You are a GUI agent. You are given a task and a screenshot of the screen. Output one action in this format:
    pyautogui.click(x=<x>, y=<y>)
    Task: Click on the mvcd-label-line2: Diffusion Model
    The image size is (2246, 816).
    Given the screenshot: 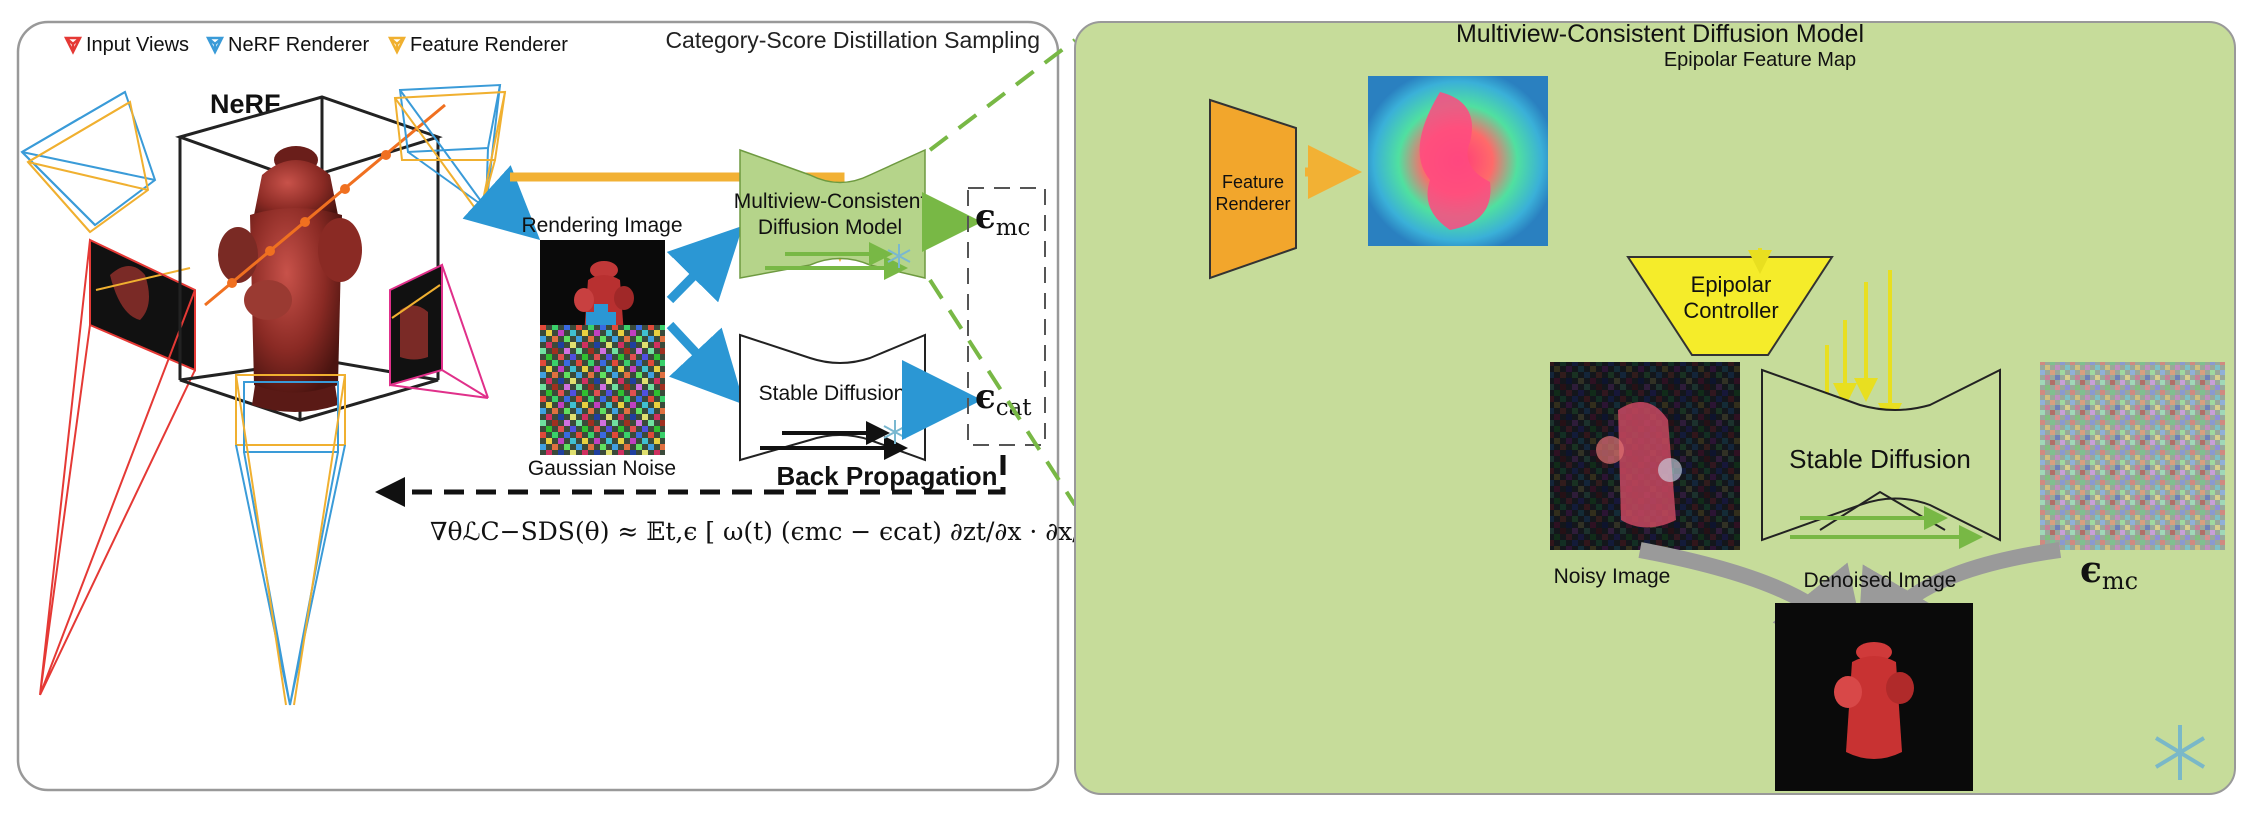 What is the action you would take?
    pyautogui.click(x=830, y=227)
    